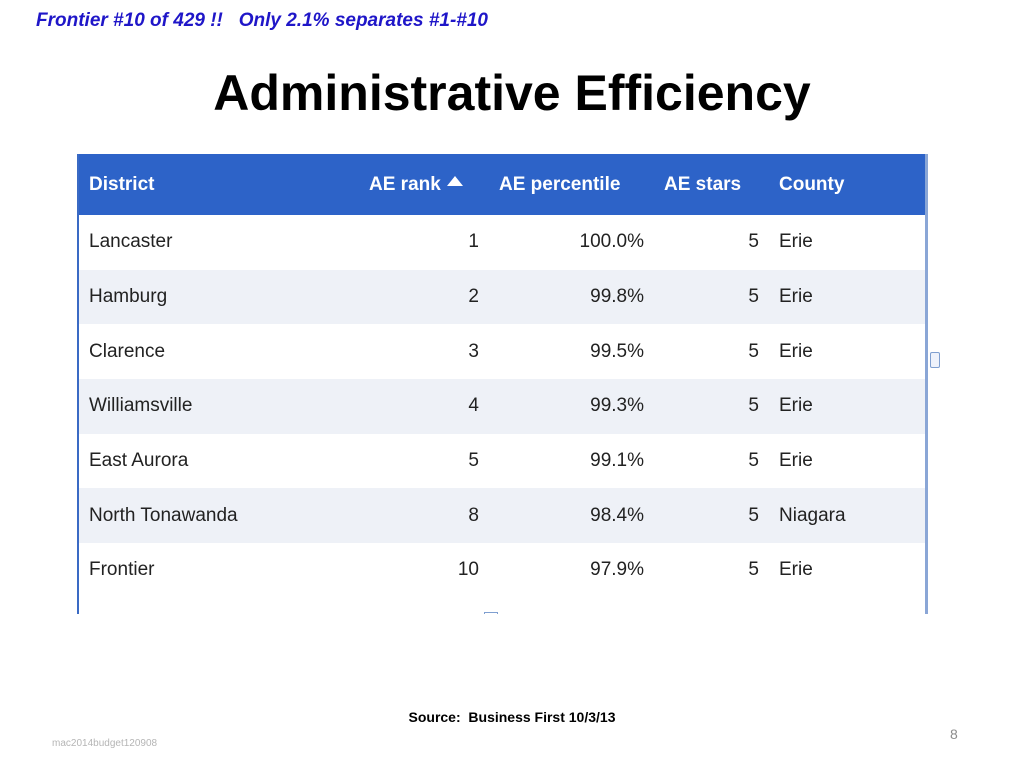 The height and width of the screenshot is (768, 1024). I want to click on table-row: Williamsville 4 99.3% 5 Erie, so click(502, 406).